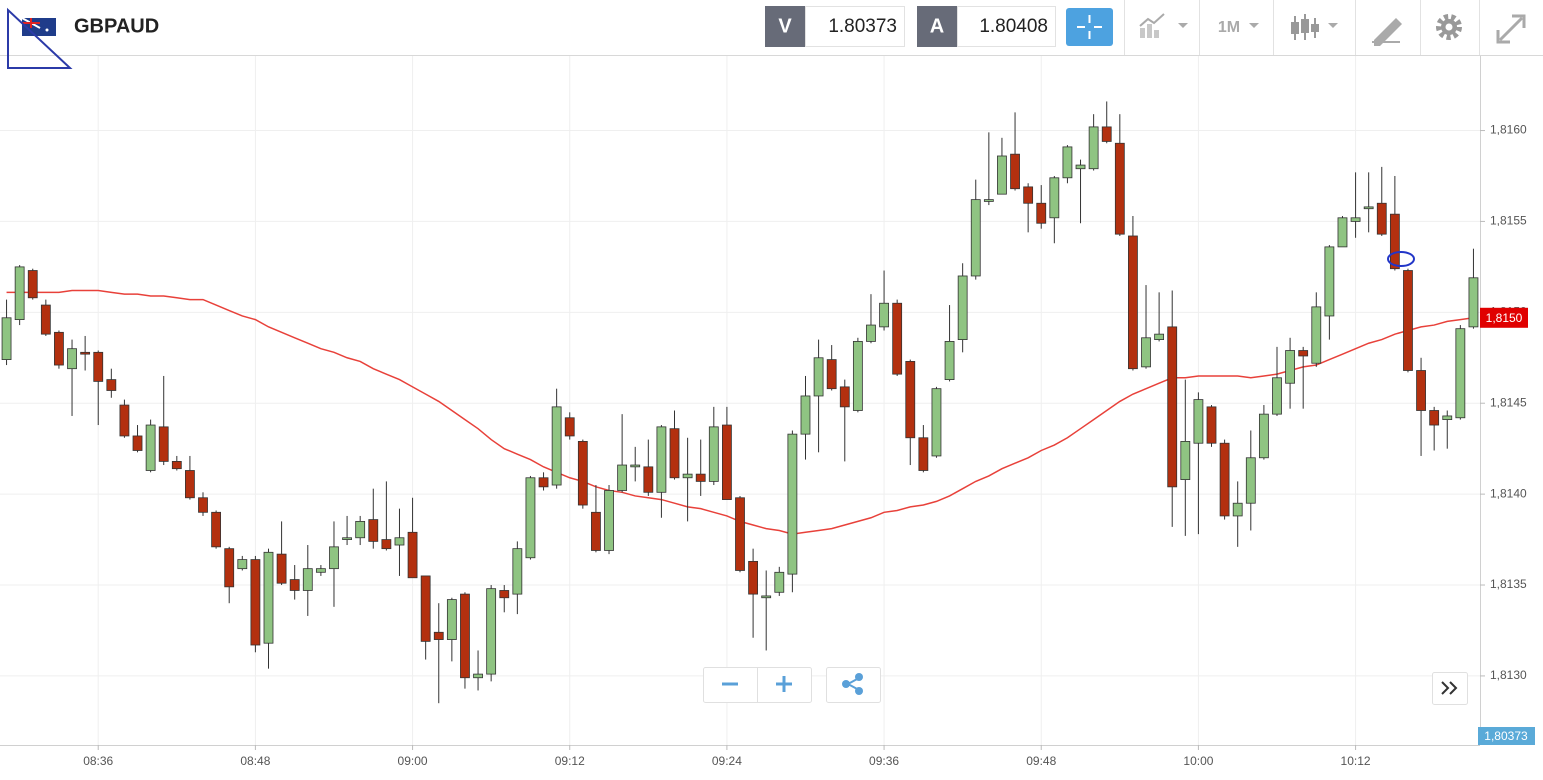  I want to click on chart-type-button, so click(1163, 25).